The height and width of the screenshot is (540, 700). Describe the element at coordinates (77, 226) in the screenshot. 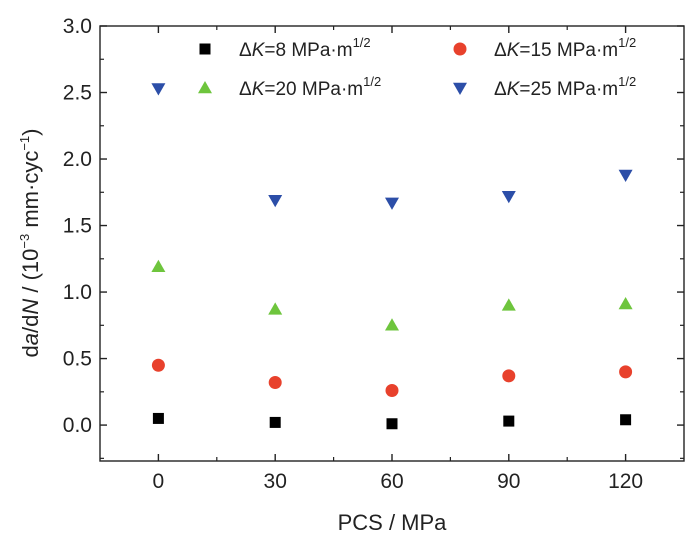

I see `y-tick-label: 1.5` at that location.